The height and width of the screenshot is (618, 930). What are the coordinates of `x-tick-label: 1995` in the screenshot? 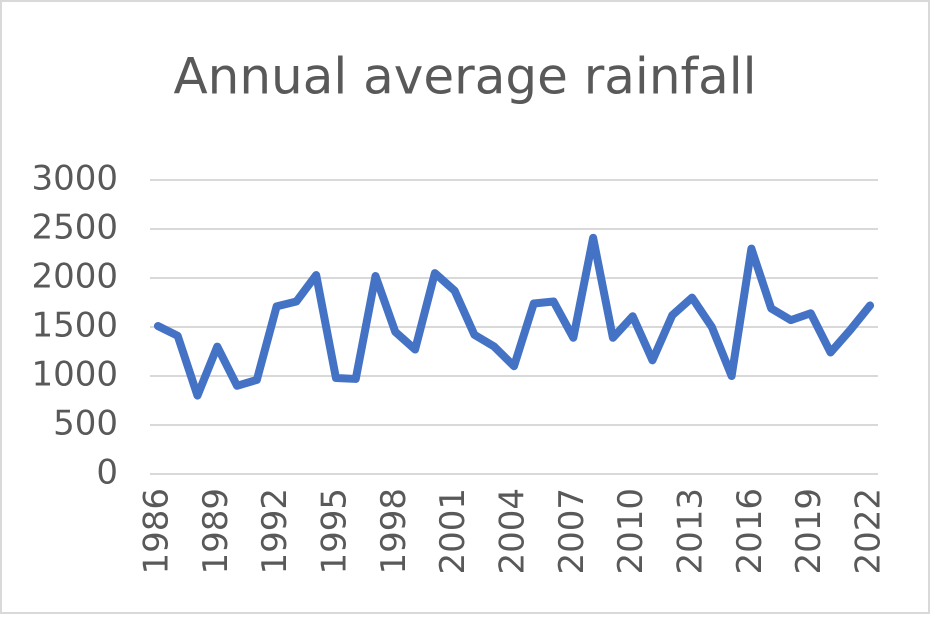 It's located at (334, 531).